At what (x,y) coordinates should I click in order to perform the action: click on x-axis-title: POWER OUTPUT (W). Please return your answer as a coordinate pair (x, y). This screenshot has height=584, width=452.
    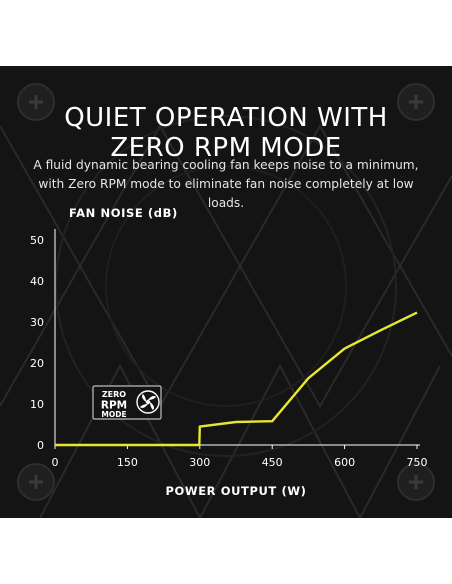
    Looking at the image, I should click on (236, 491).